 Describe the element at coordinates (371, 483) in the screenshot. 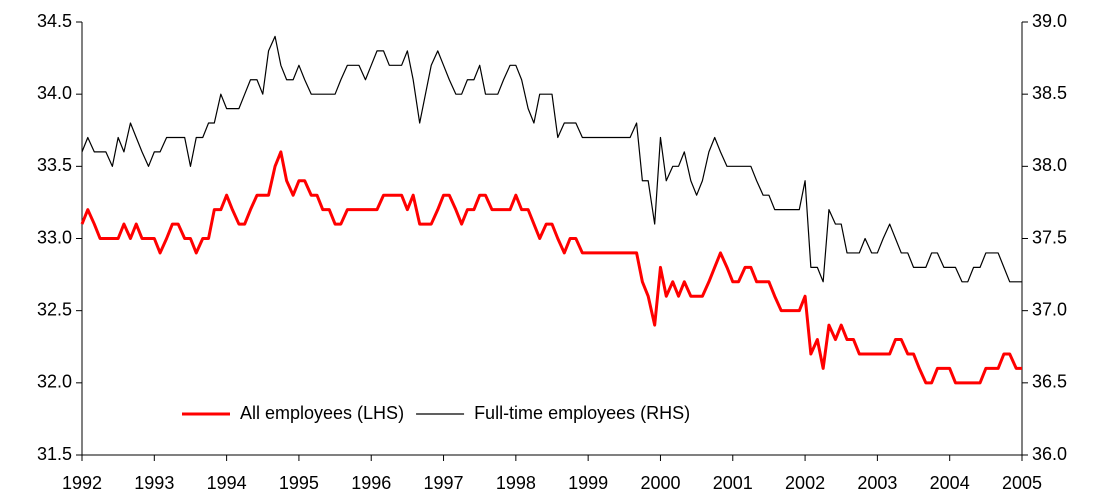

I see `x-tick-label: 1996` at that location.